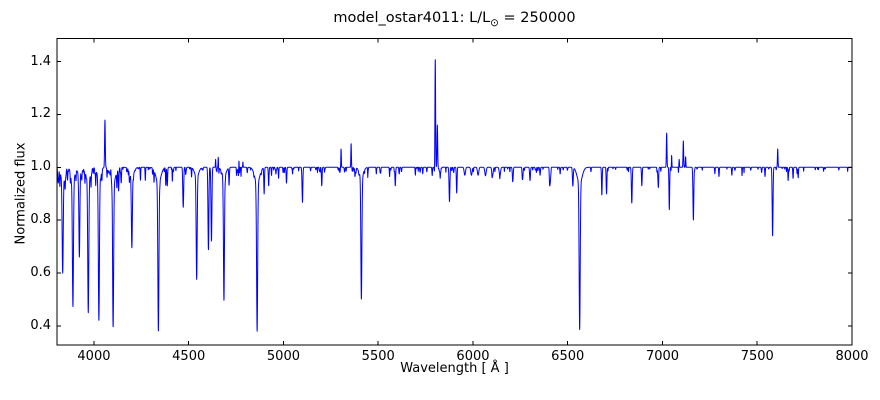 This screenshot has height=400, width=880. What do you see at coordinates (454, 368) in the screenshot?
I see `x-axis-label: Wavelength [ Å ]` at bounding box center [454, 368].